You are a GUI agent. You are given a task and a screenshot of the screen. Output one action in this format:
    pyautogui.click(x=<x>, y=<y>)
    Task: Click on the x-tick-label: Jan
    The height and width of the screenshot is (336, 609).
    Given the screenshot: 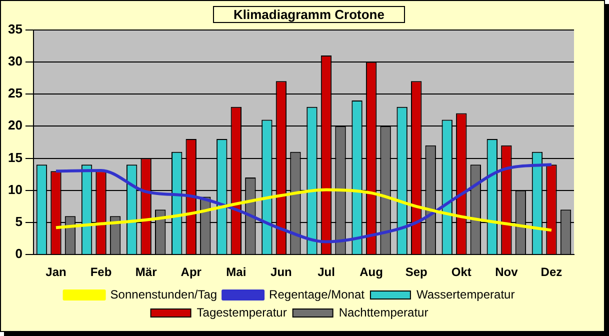 What is the action you would take?
    pyautogui.click(x=56, y=272)
    